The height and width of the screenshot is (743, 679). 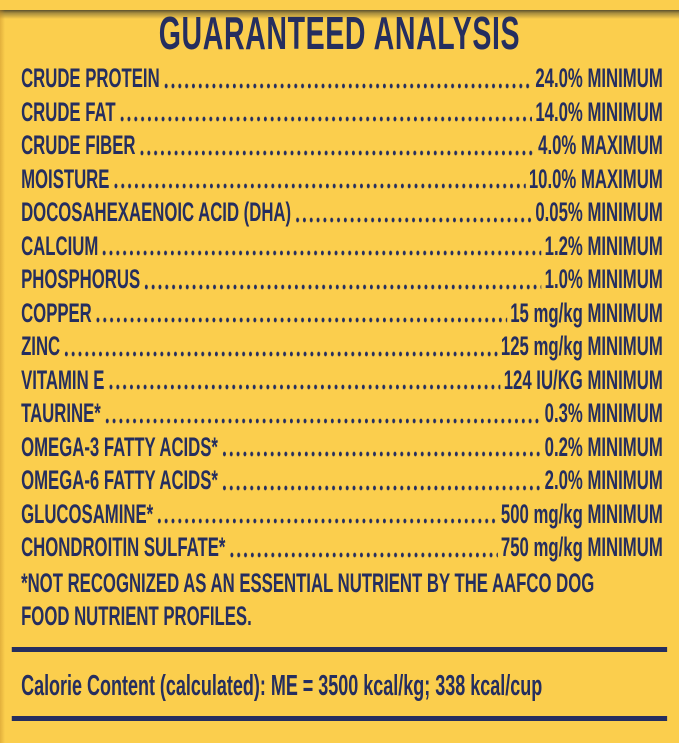 I want to click on analysis-row: OMEGA-6 FATTY ACIDS* 2.0% MINIMUM, so click(x=342, y=481).